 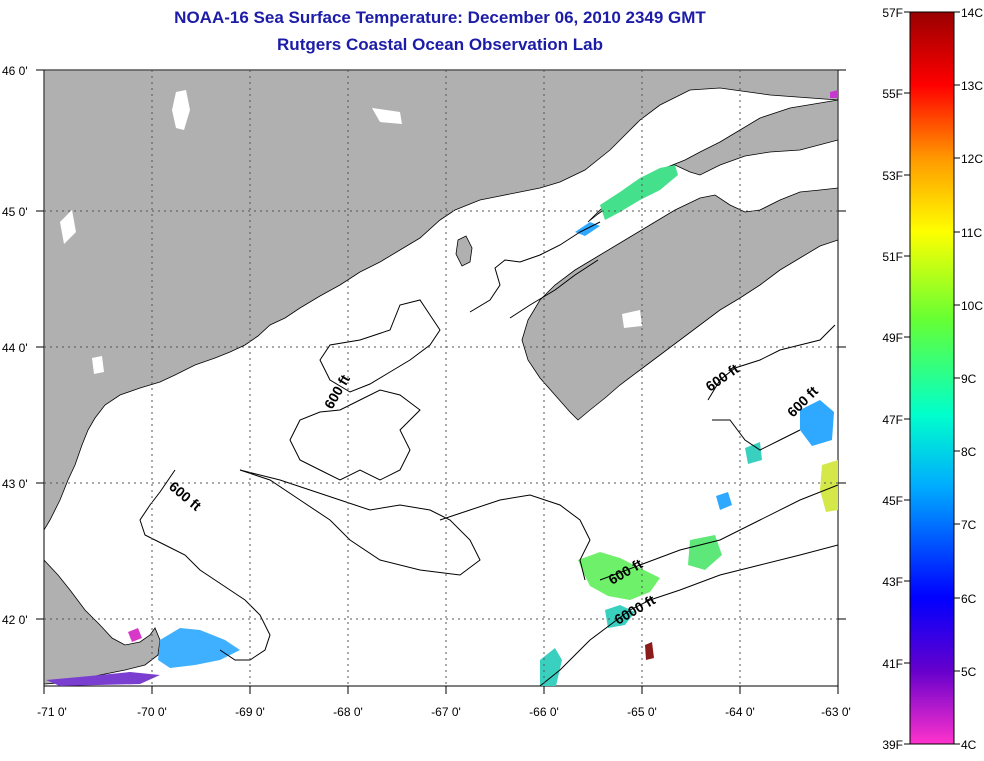 What do you see at coordinates (892, 582) in the screenshot?
I see `colorbar-f-label: 43F` at bounding box center [892, 582].